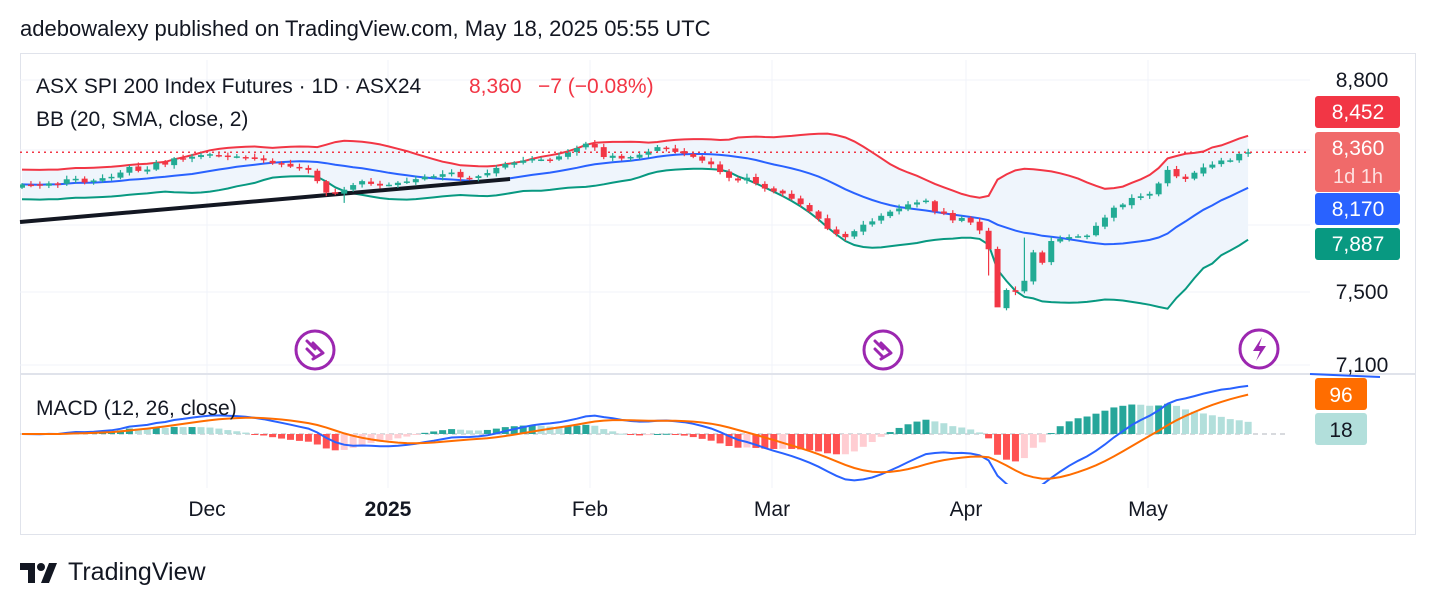 The width and height of the screenshot is (1436, 606). What do you see at coordinates (1259, 349) in the screenshot?
I see `lightning-icon` at bounding box center [1259, 349].